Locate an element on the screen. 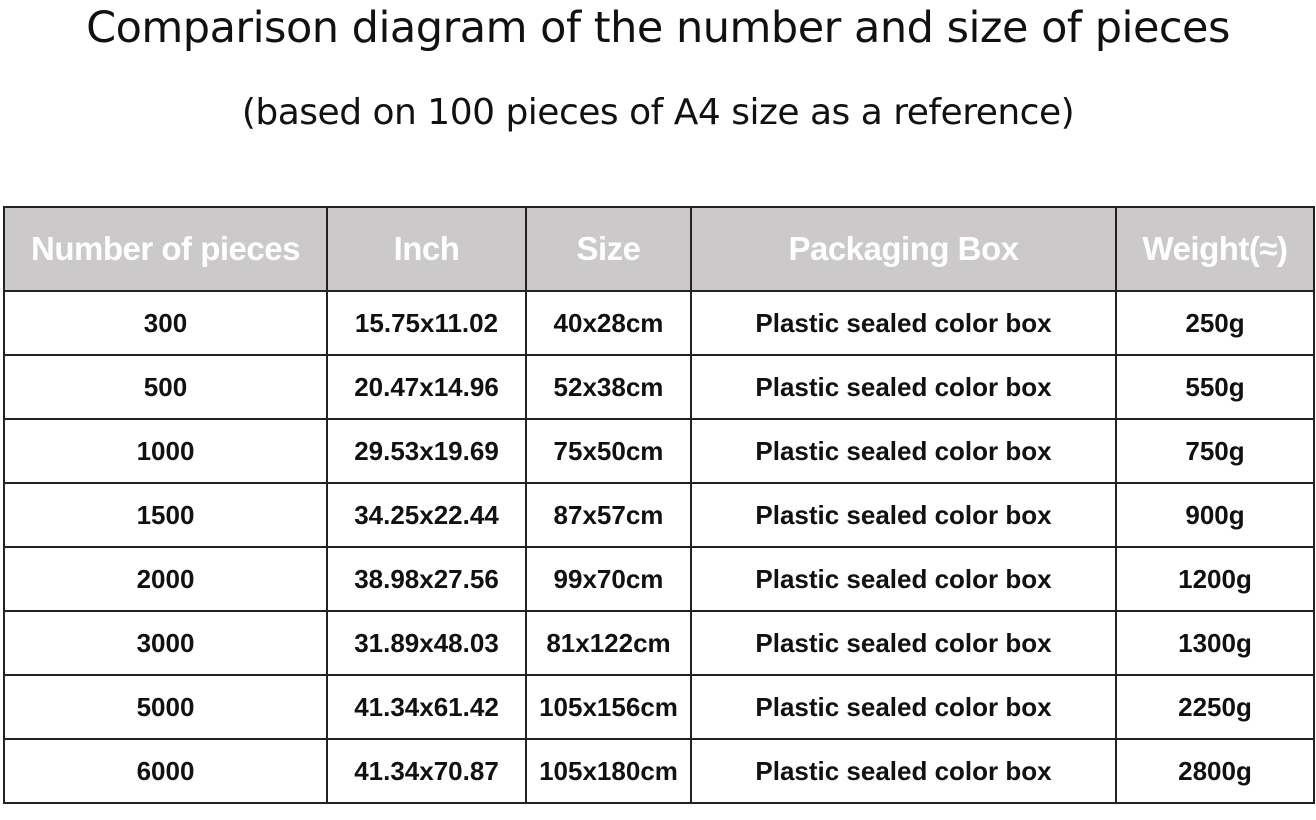 The width and height of the screenshot is (1316, 820). cell-size: 99x70cm is located at coordinates (608, 579).